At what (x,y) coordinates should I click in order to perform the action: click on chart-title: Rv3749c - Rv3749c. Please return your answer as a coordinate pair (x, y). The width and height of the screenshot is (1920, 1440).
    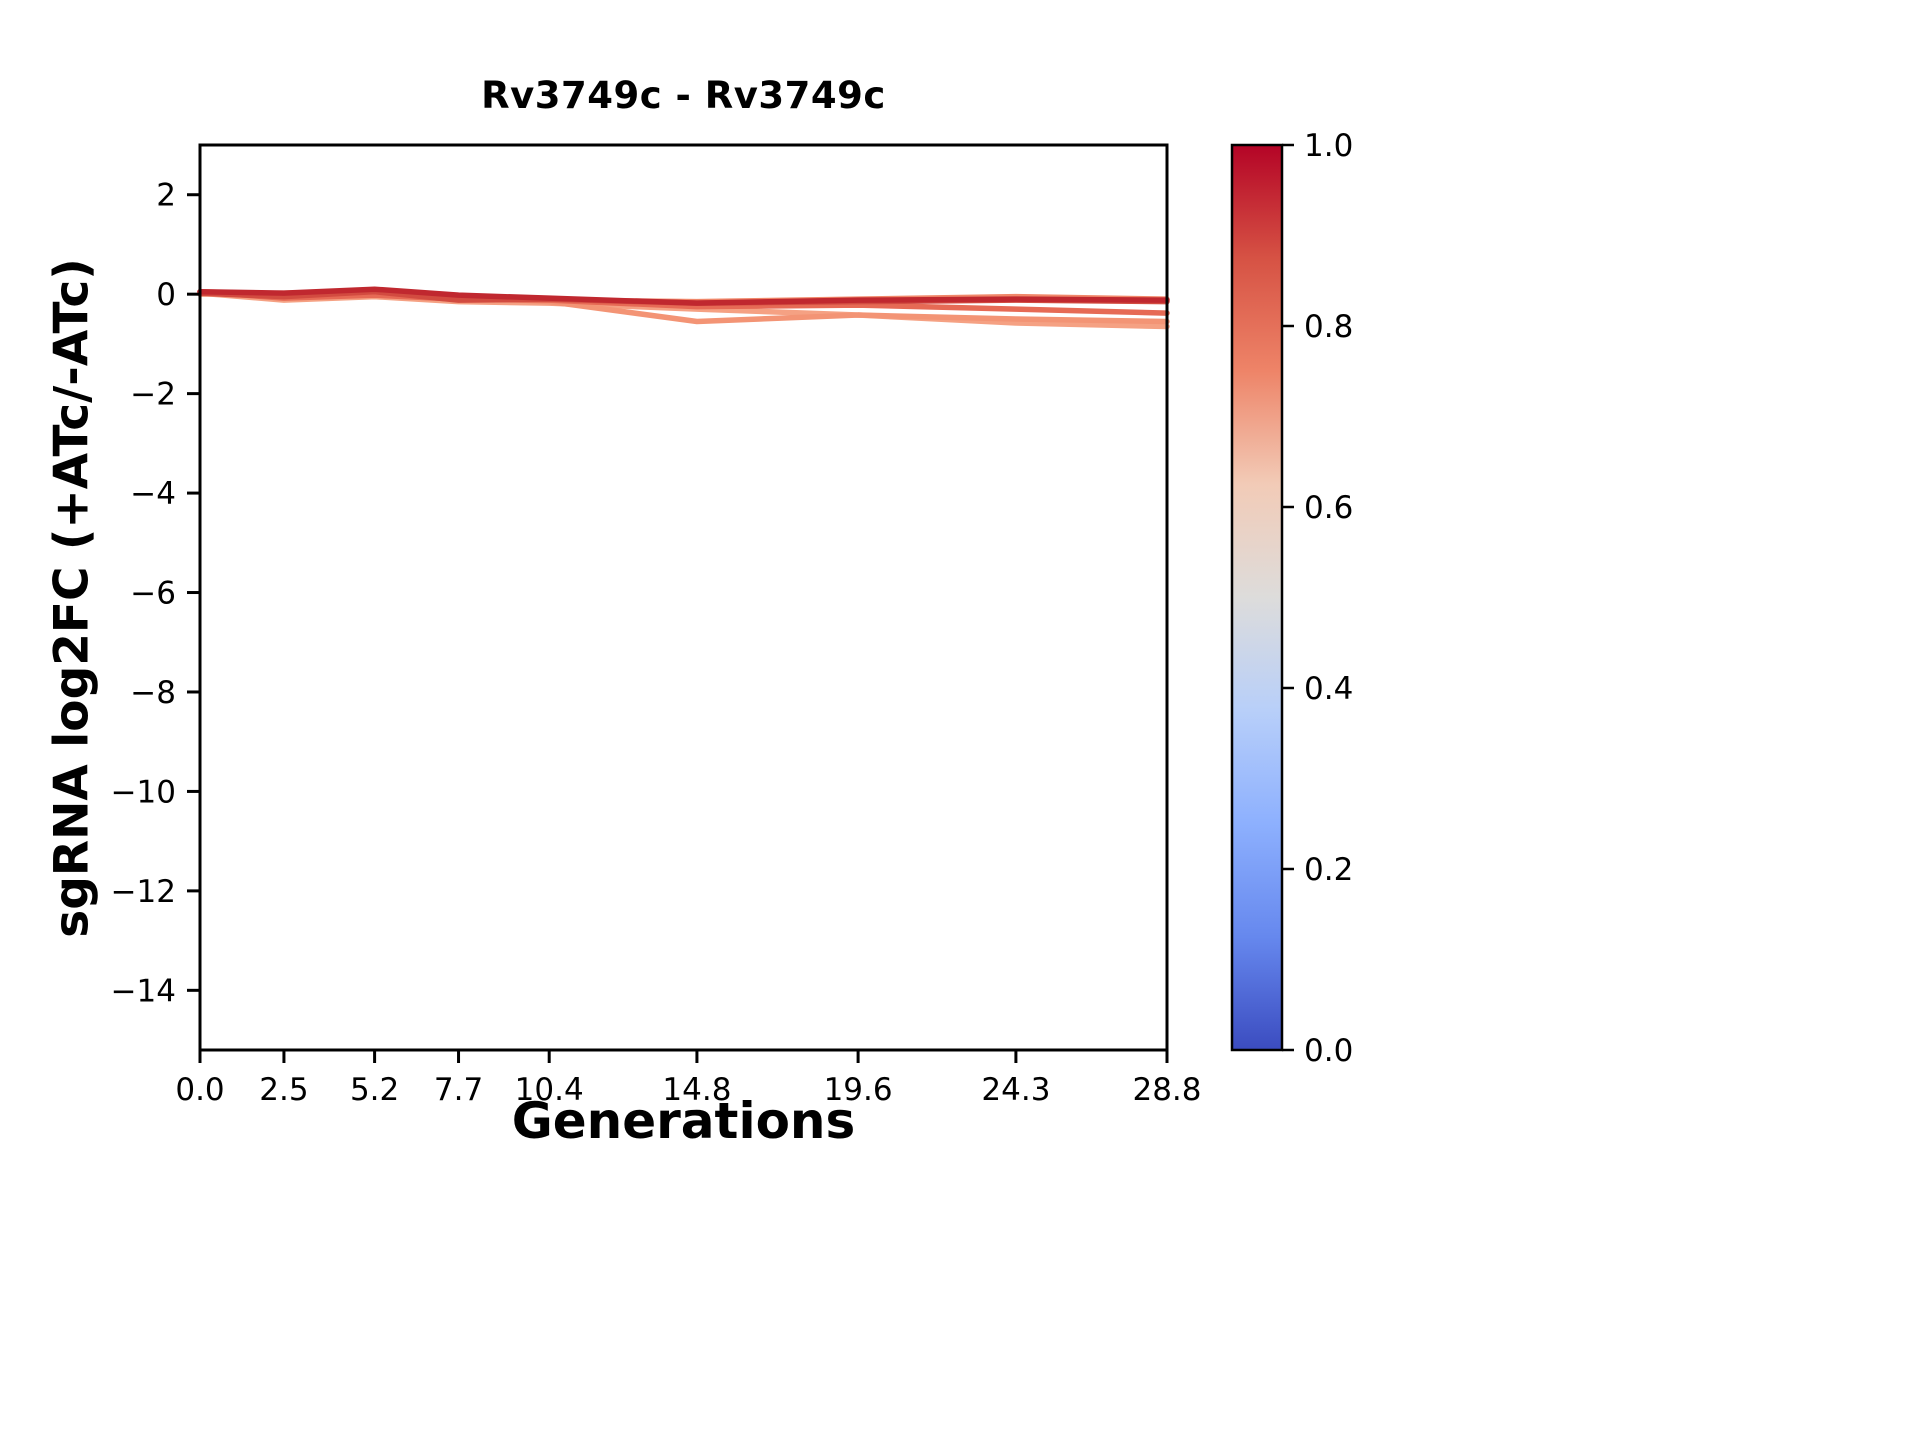
    Looking at the image, I should click on (683, 95).